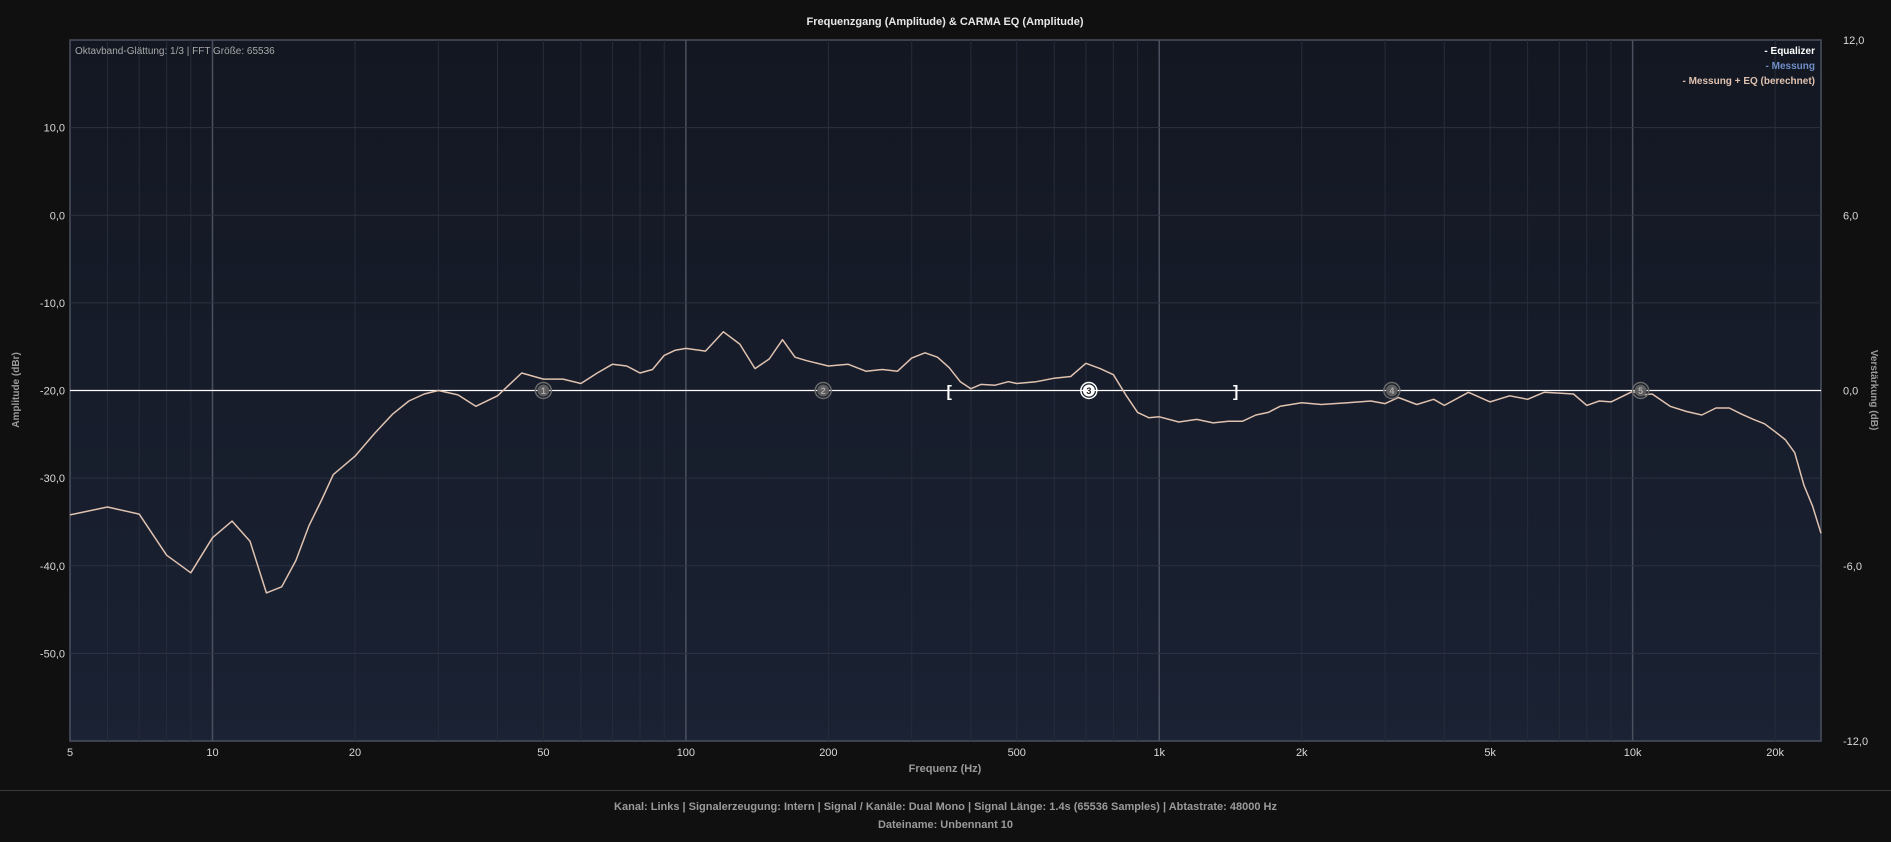 The width and height of the screenshot is (1891, 842). What do you see at coordinates (945, 825) in the screenshot?
I see `status-line-filename: Dateiname: Unbennant 10` at bounding box center [945, 825].